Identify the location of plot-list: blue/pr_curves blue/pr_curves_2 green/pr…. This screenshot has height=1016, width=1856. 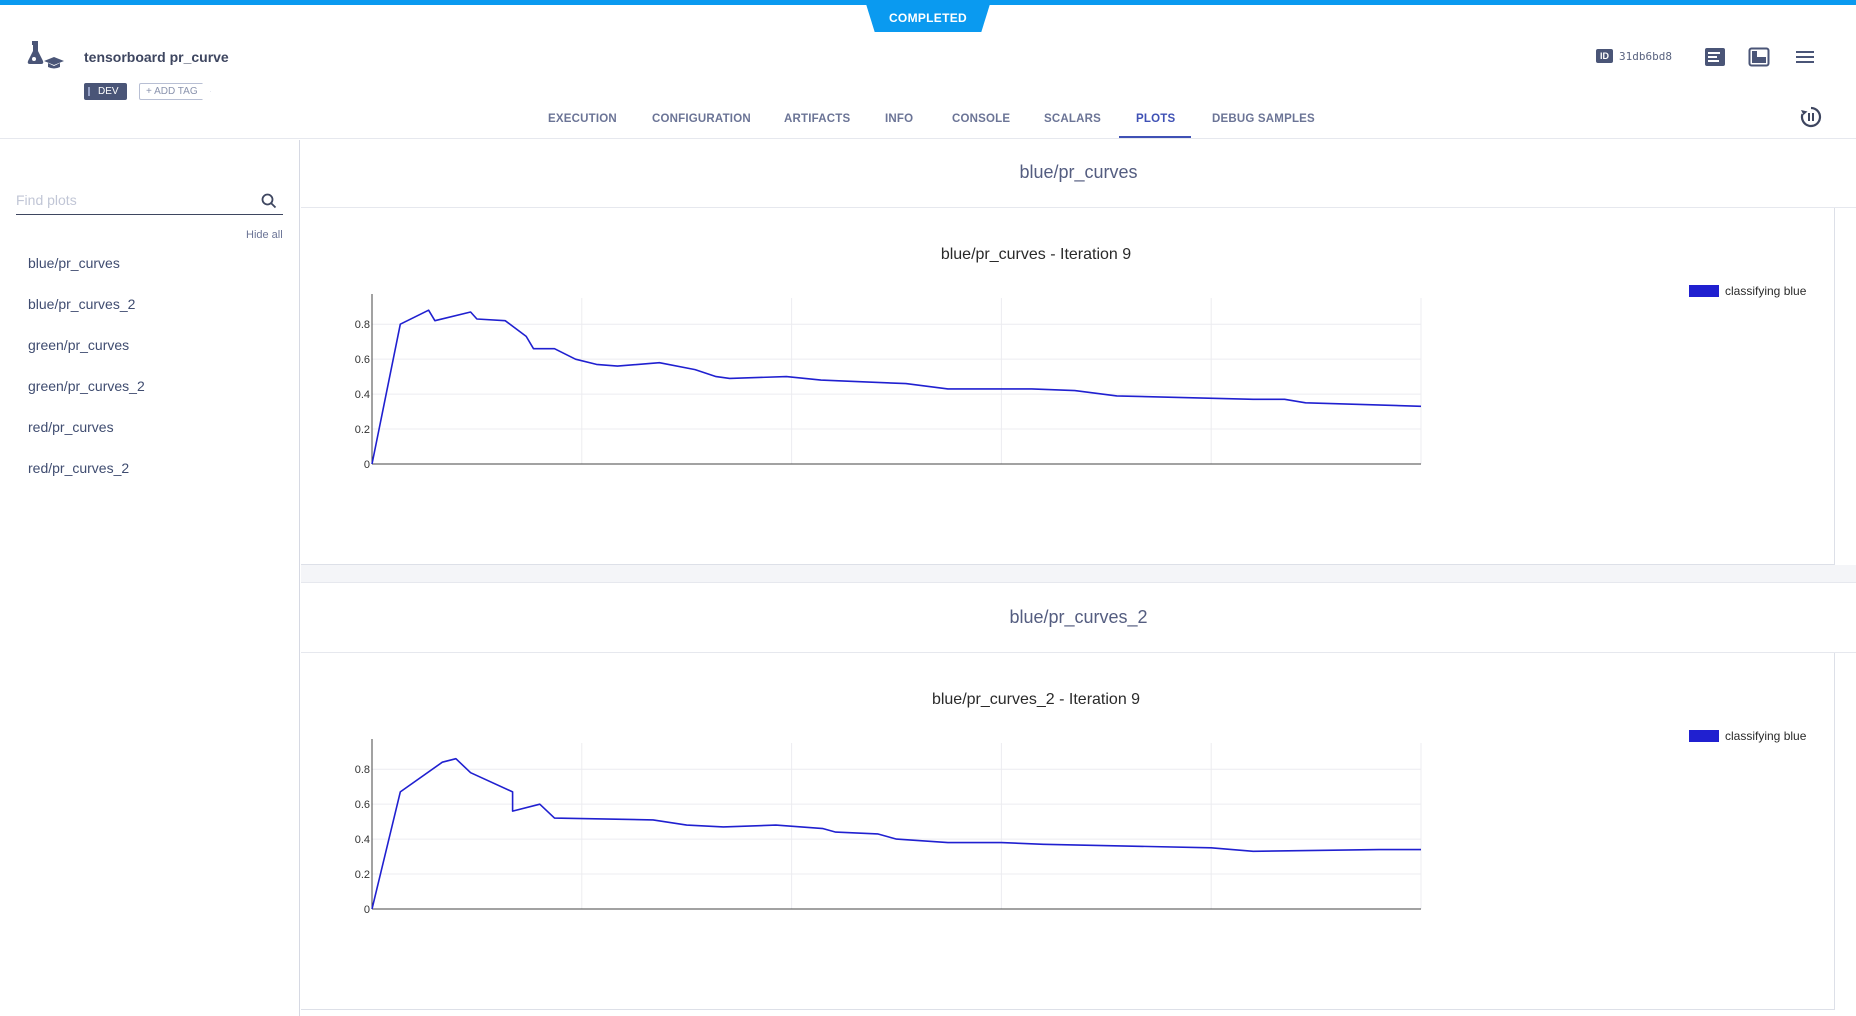
(86, 378).